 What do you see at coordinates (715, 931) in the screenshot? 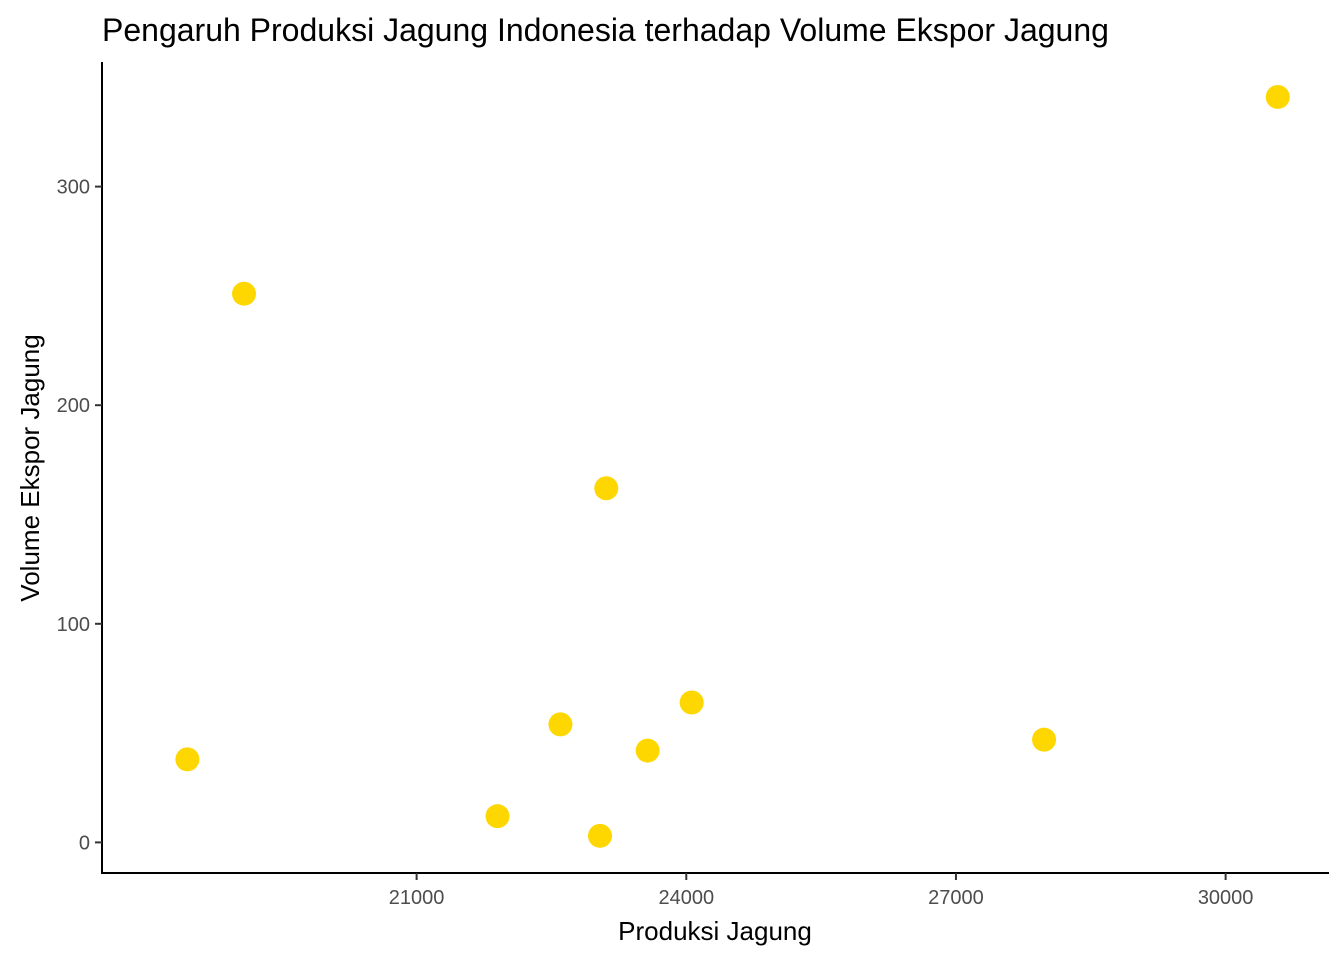
I see `x-axis-title: Produksi Jagung` at bounding box center [715, 931].